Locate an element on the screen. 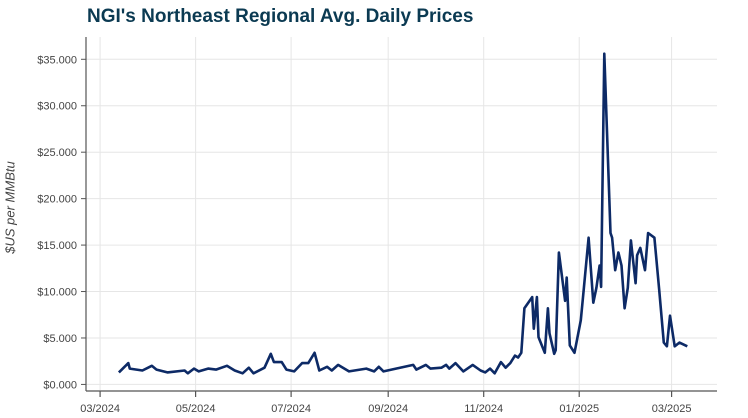  y-tick-label: $30.000 is located at coordinates (57, 107).